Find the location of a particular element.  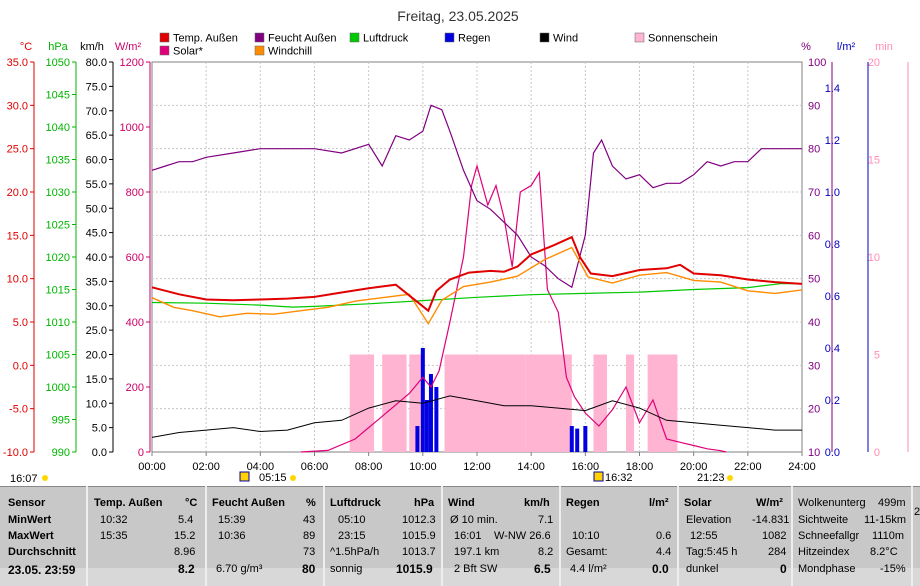

wind-axis-tick-label: 40.0 is located at coordinates (96, 258).